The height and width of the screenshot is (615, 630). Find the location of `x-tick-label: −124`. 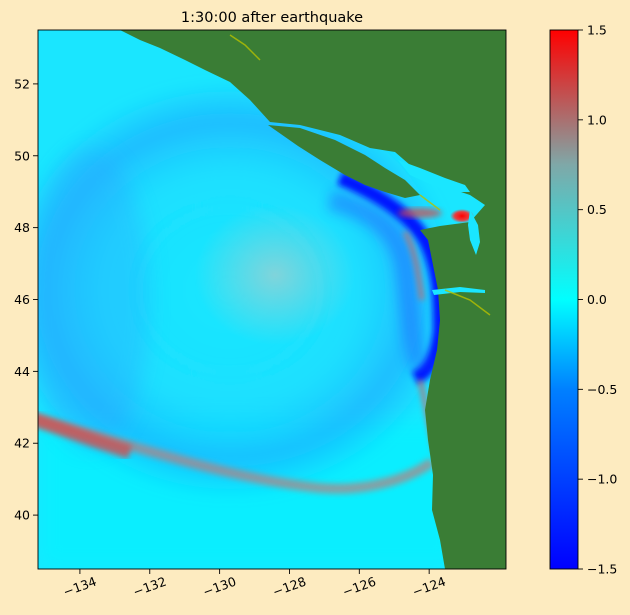

x-tick-label: −124 is located at coordinates (428, 587).